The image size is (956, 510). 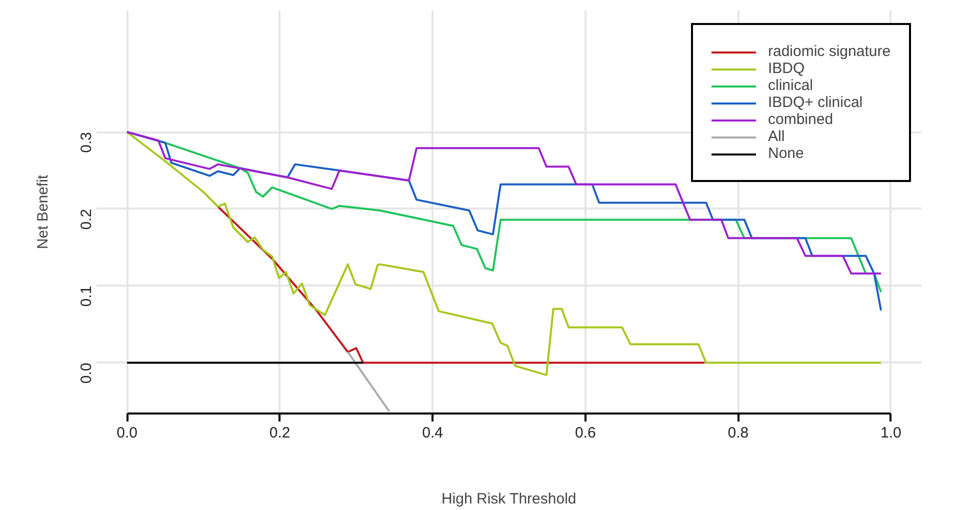 I want to click on x-tick-label: 0.6, so click(x=585, y=433).